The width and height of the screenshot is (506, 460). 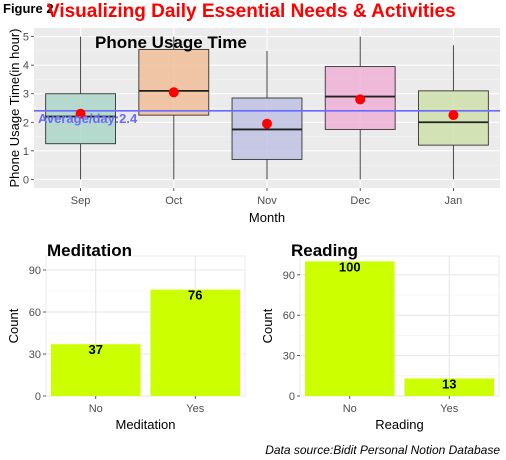 I want to click on x-axis-label: Reading, so click(x=399, y=424).